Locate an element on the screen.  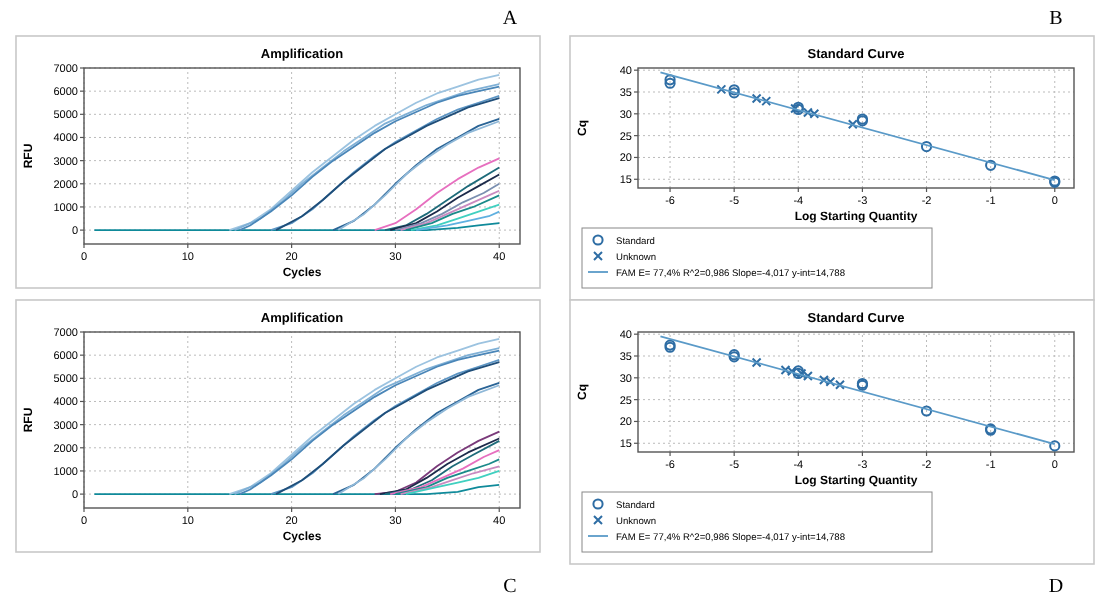
text: C is located at coordinates (510, 587).